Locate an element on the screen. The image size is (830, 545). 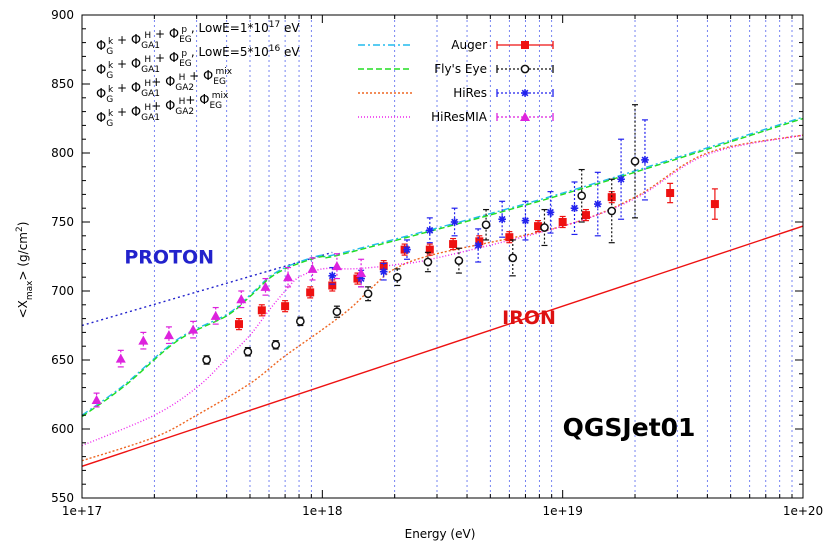
y-tick-label: 750 is located at coordinates (62, 222).